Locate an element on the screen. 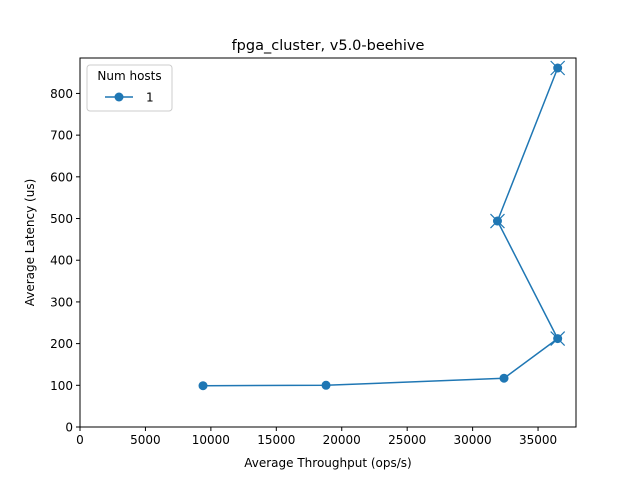  y-tick-label: 400 is located at coordinates (61, 261).